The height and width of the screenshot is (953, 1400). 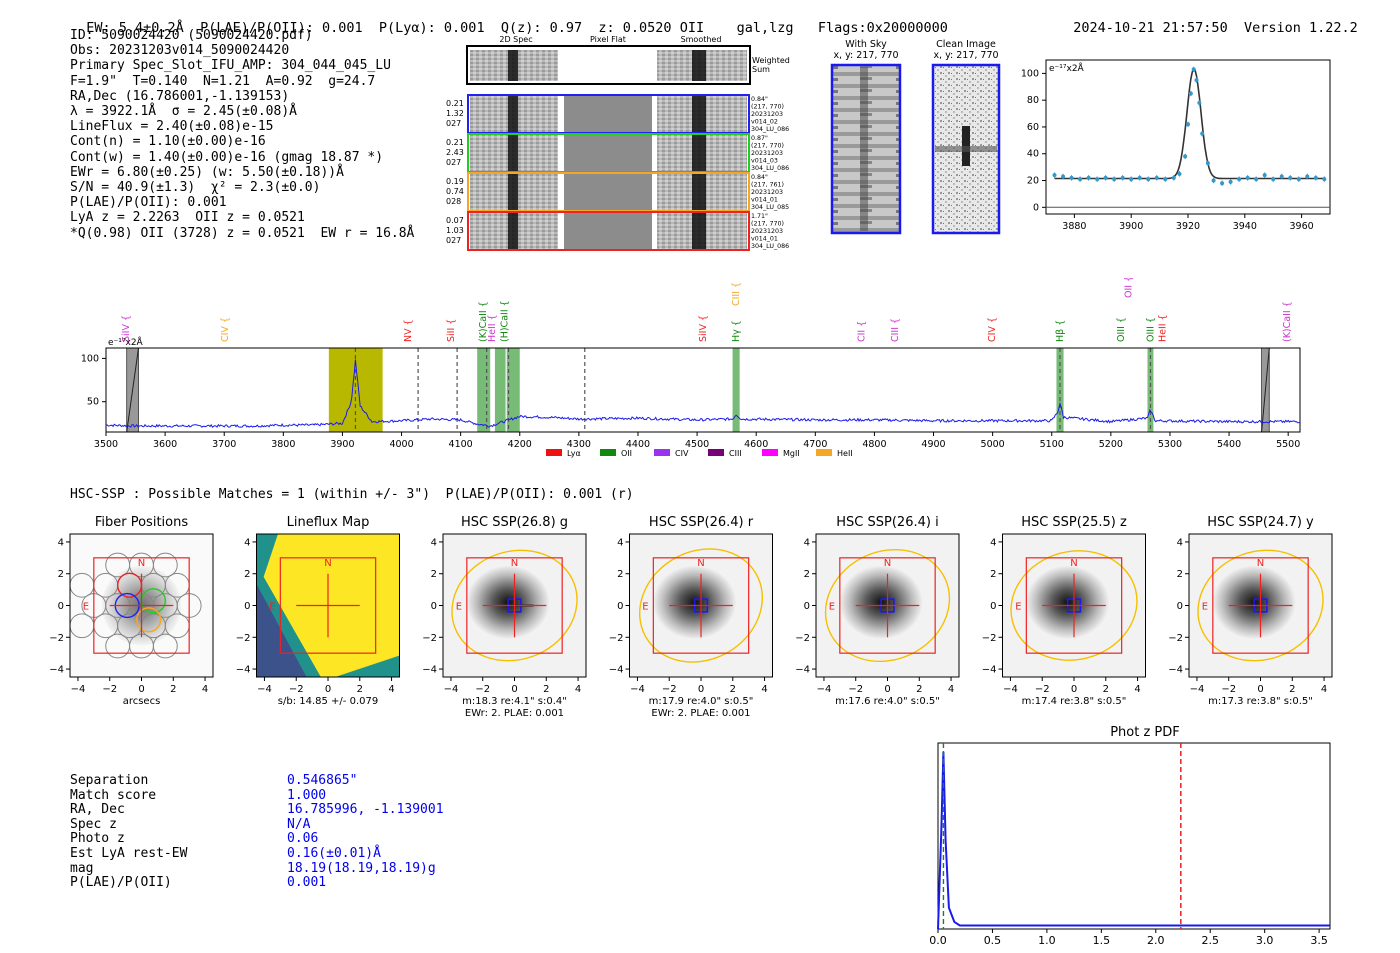 I want to click on row-fiber: 027, so click(x=453, y=123).